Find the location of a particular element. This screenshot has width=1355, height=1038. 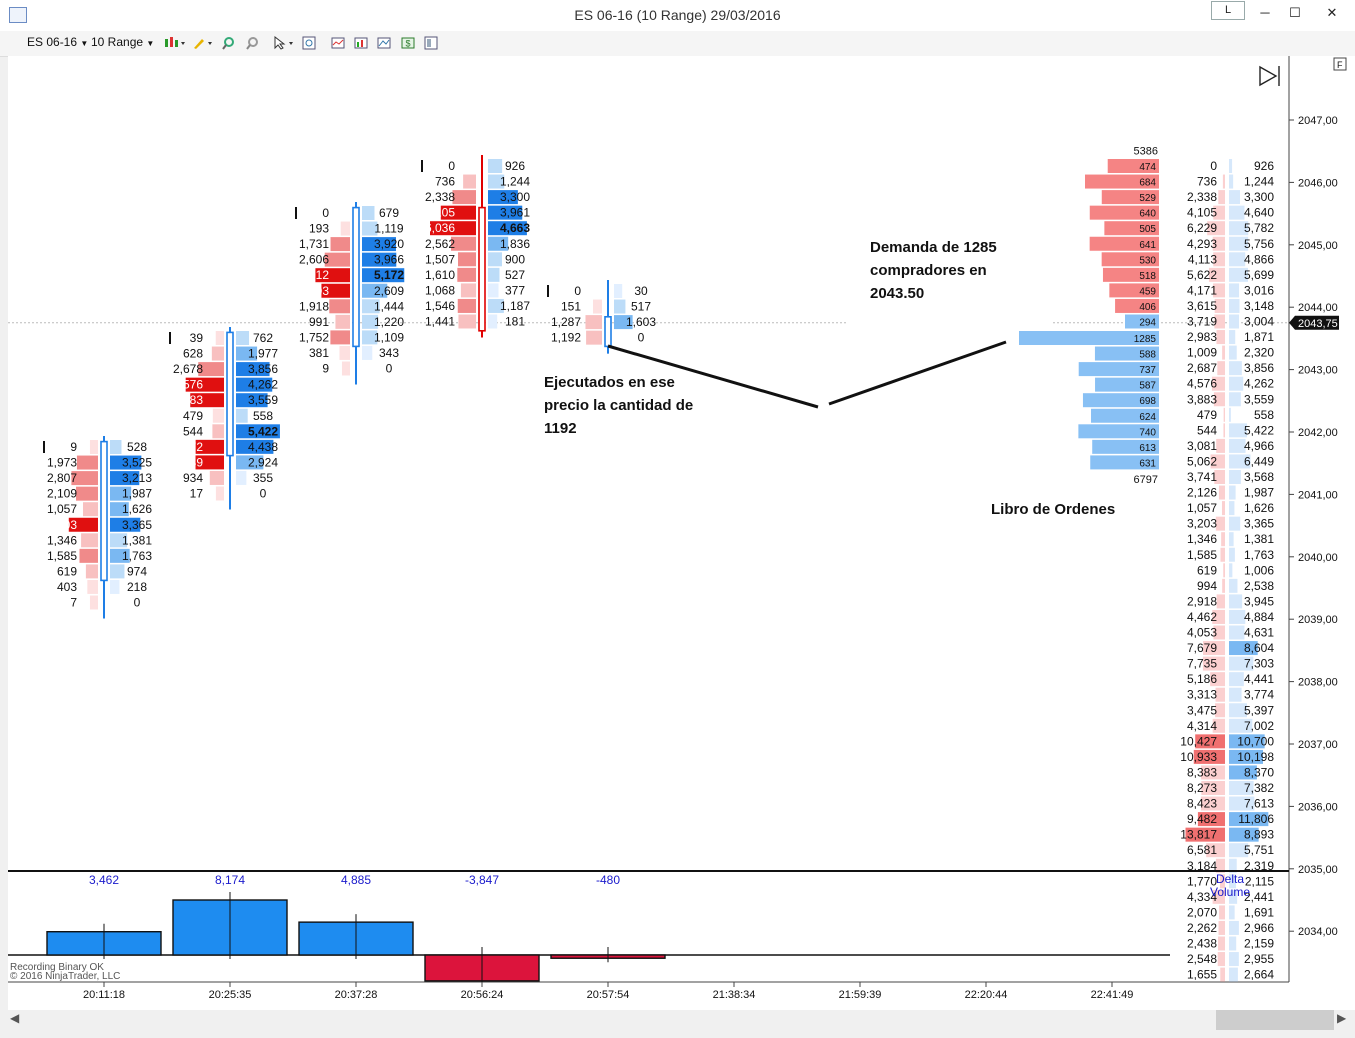

profile-bid-label: 736 is located at coordinates (1207, 182).